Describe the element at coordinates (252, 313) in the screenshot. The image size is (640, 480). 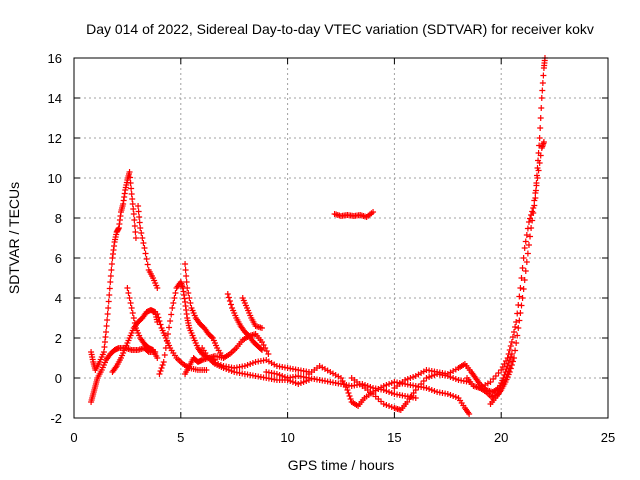
I see `series-trace-l` at that location.